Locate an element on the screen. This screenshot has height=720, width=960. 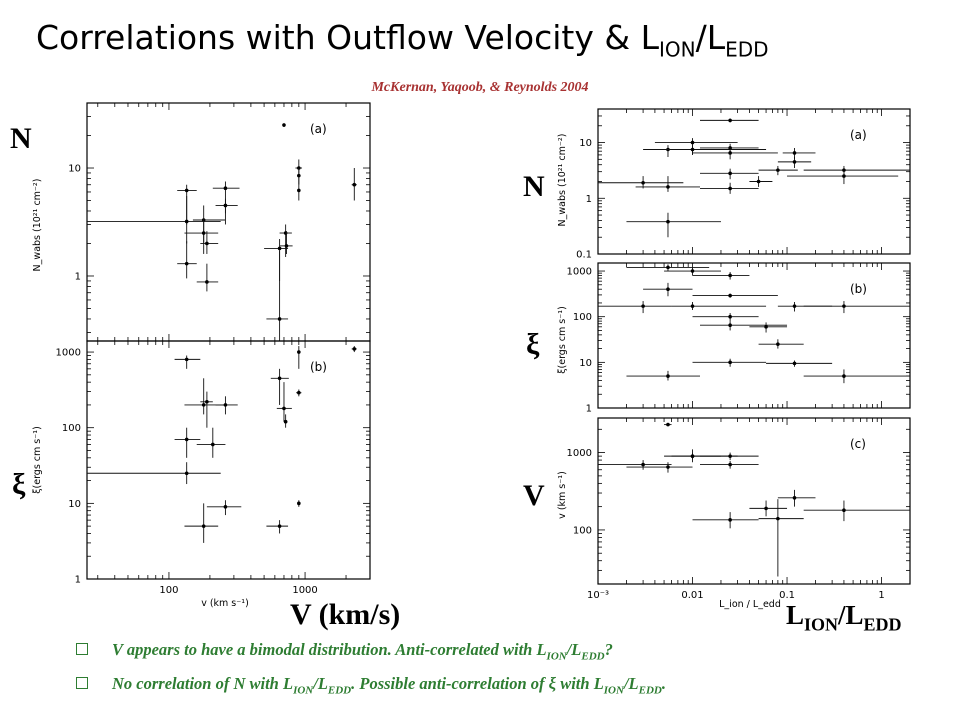
x-tick-label: 10⁻³ is located at coordinates (598, 595).